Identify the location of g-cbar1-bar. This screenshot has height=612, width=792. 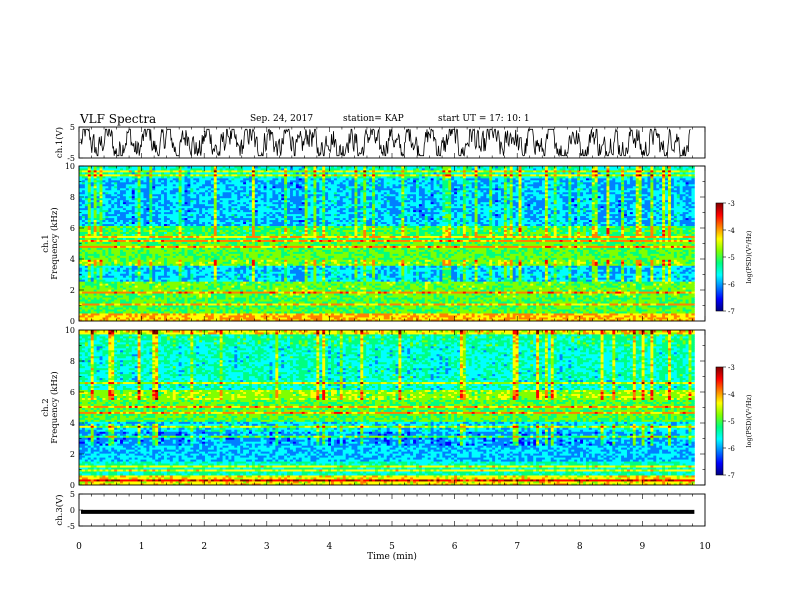
(719, 257).